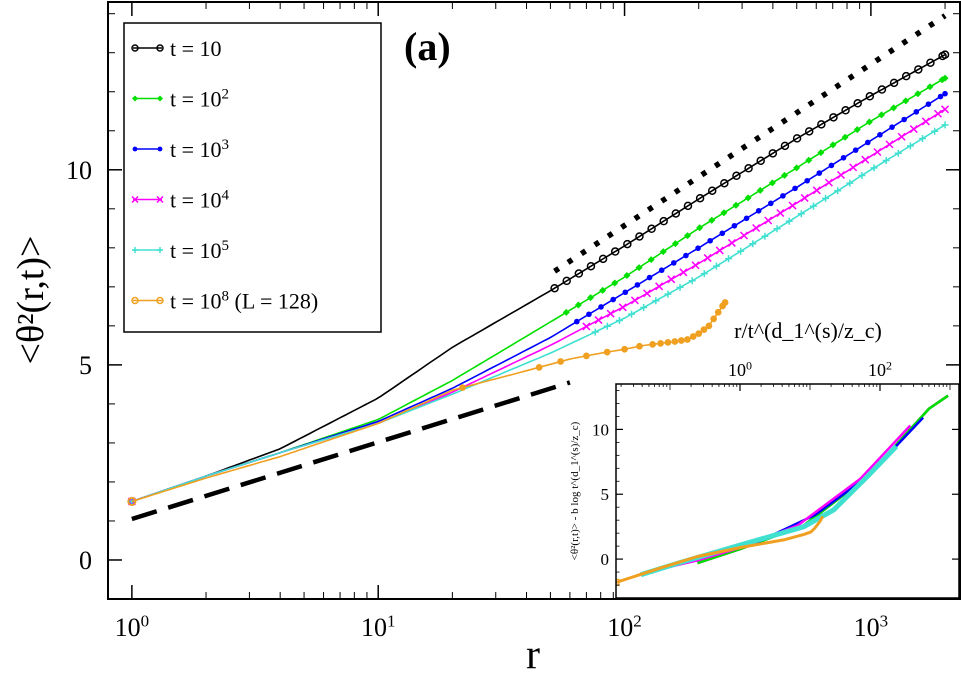 Image resolution: width=961 pixels, height=674 pixels. Describe the element at coordinates (180, 200) in the screenshot. I see `legend-item: t = 104` at that location.